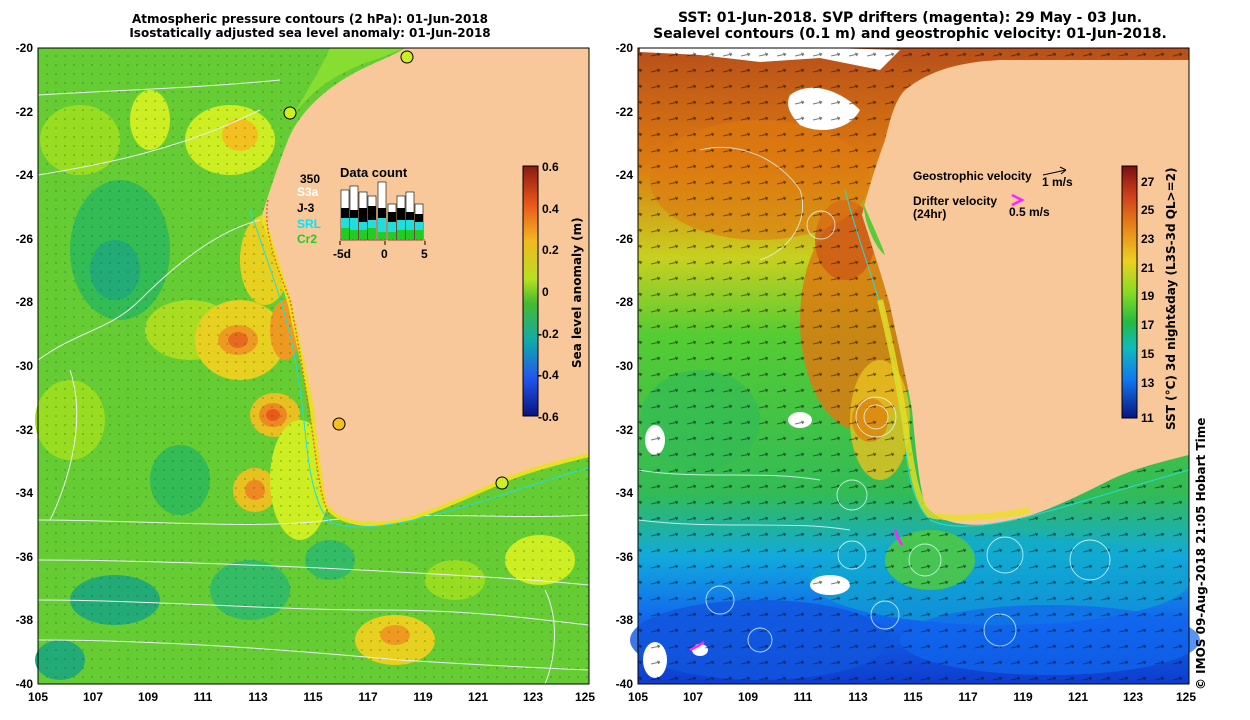 The height and width of the screenshot is (720, 1250). I want to click on sst-colorbar-tick: 19, so click(1148, 296).